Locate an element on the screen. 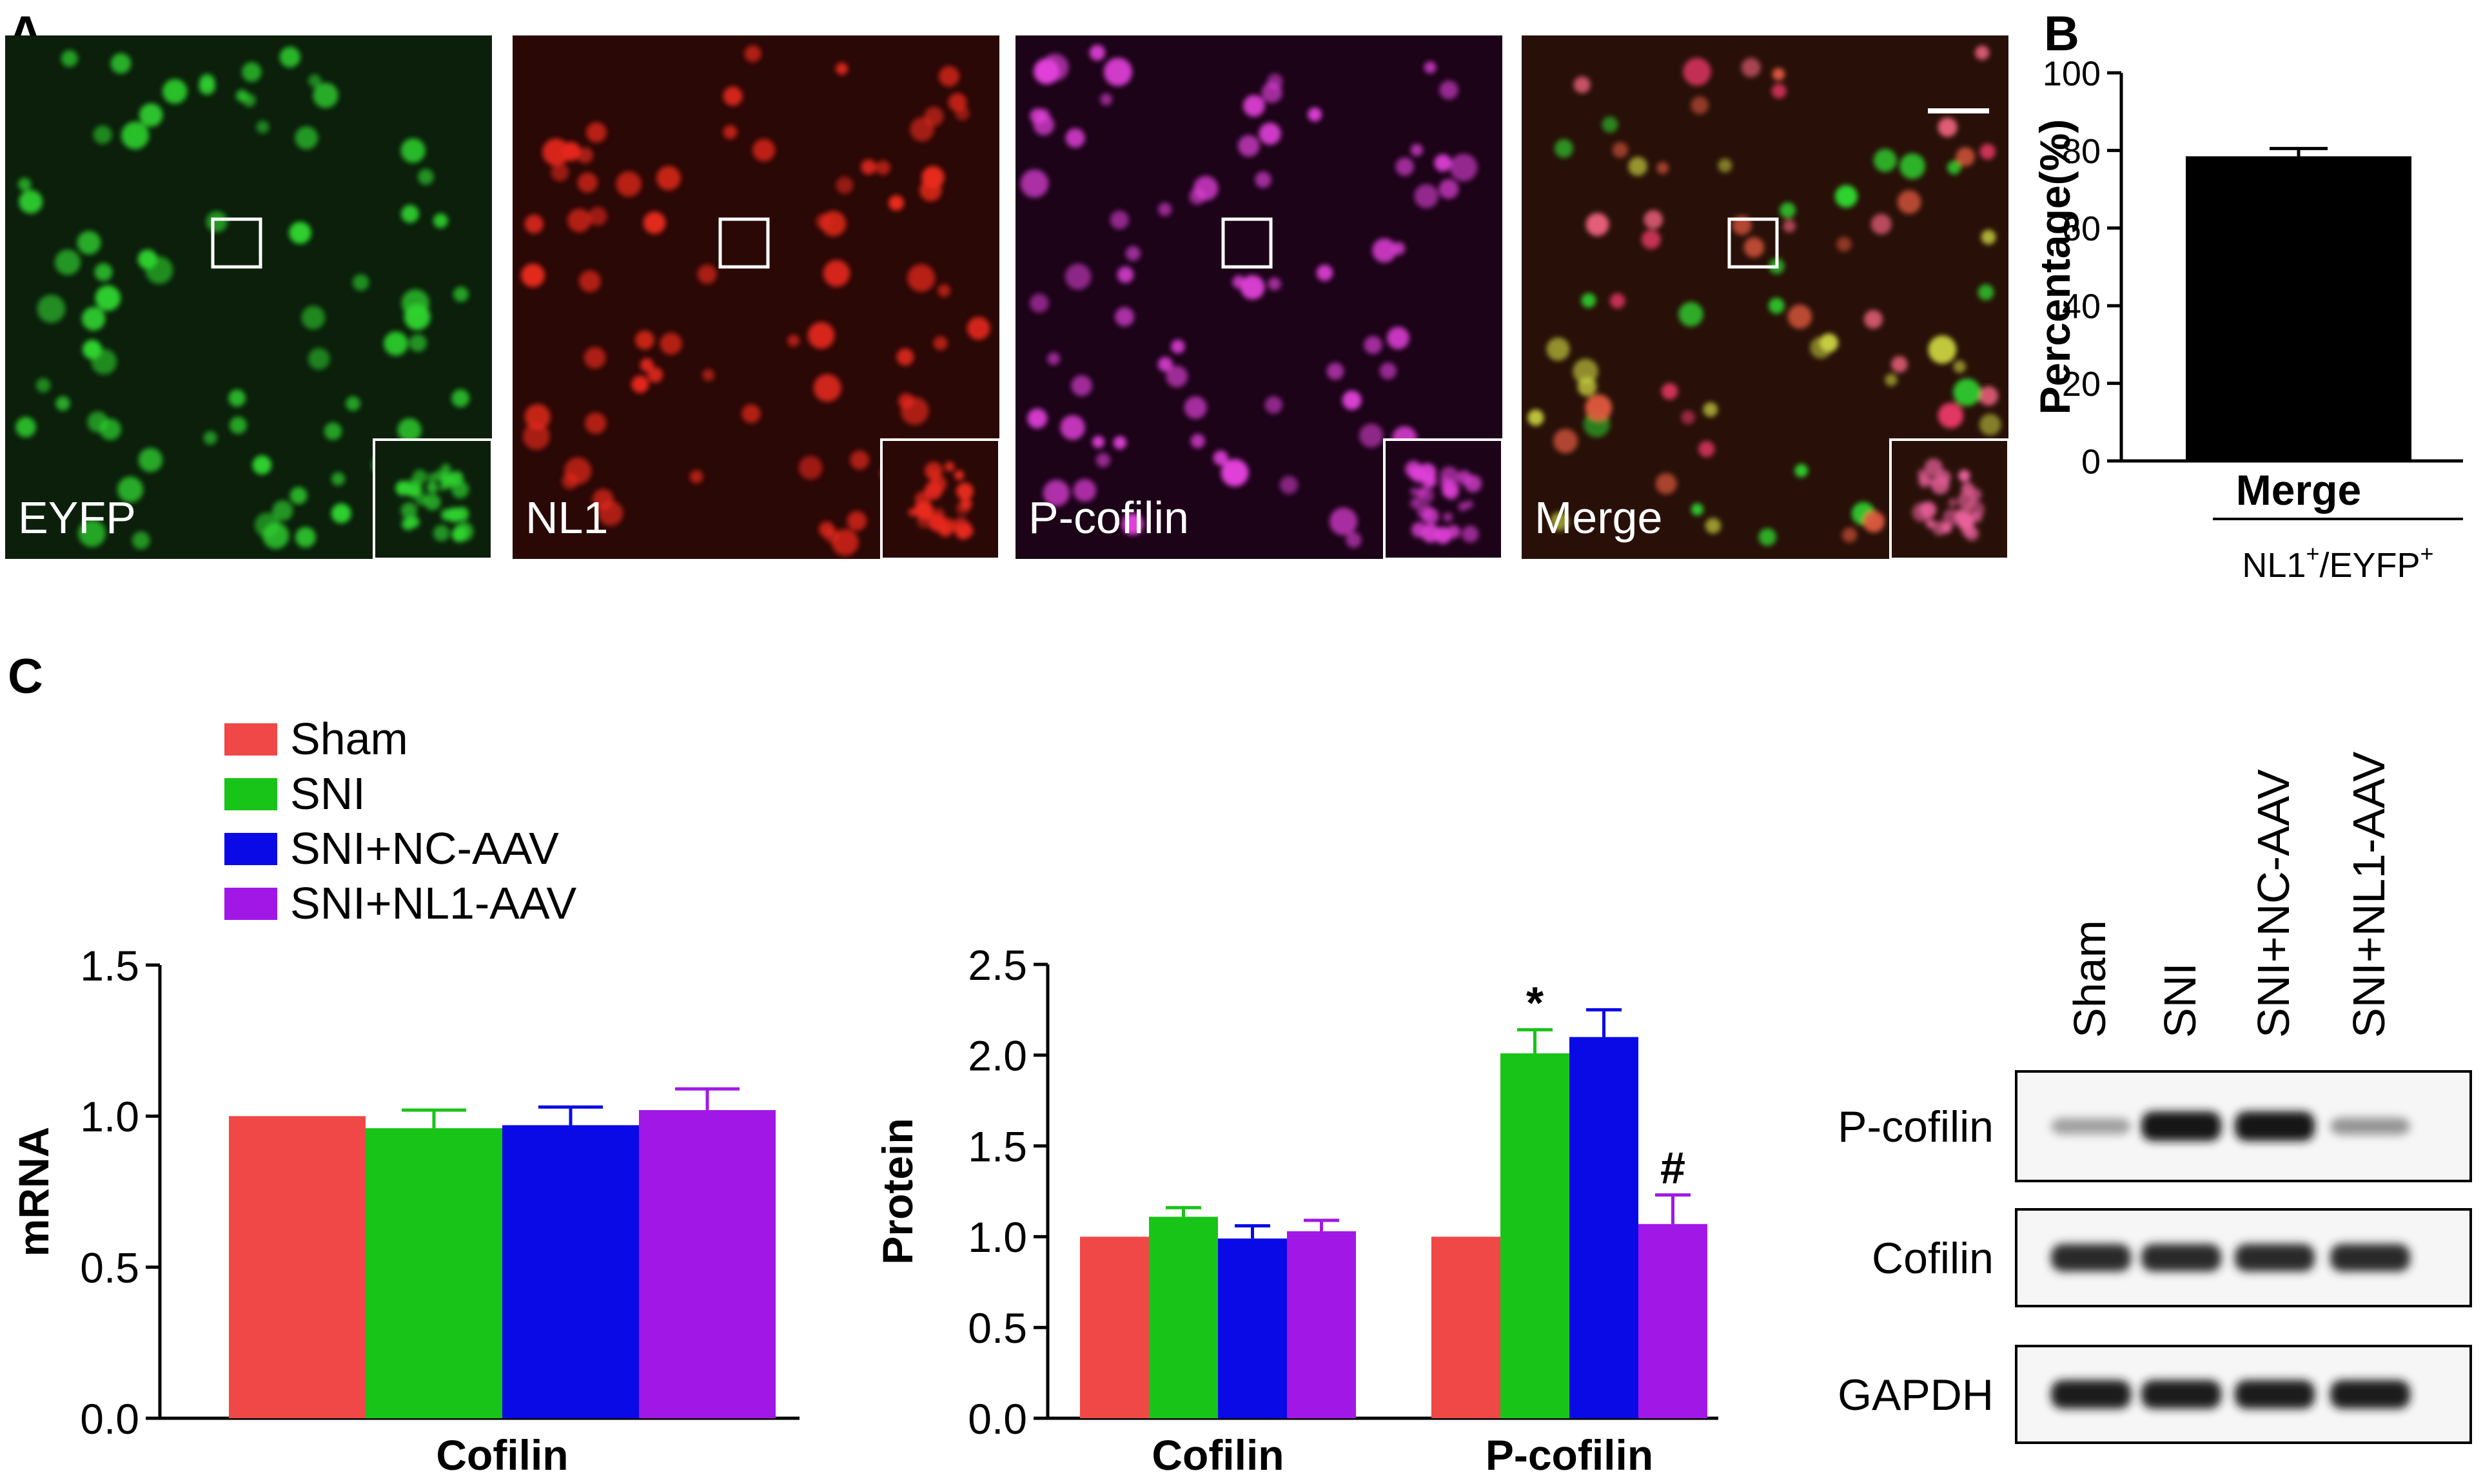 This screenshot has height=1484, width=2483. micrograph-cells-p-cofilin is located at coordinates (1249, 296).